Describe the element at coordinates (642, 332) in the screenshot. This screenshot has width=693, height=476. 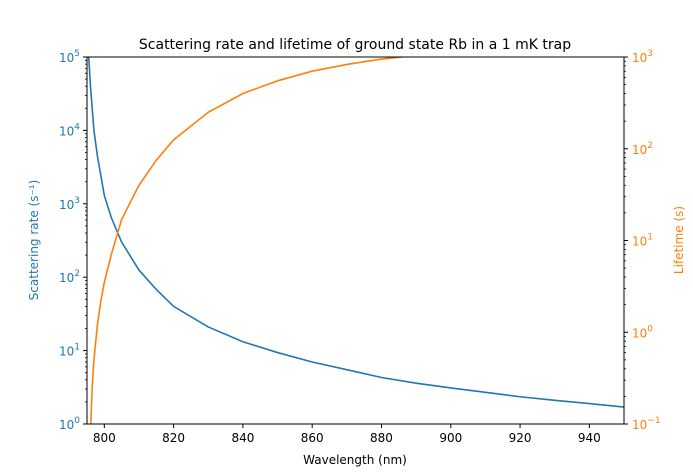
I see `y-right-tick-label: 10⁰` at that location.